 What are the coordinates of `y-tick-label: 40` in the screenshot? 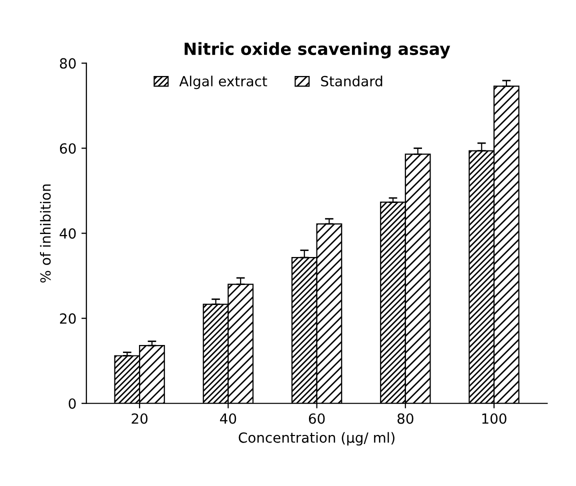 It's located at (68, 233).